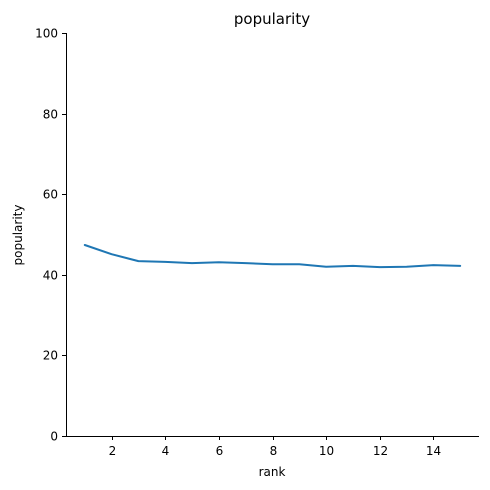 The image size is (490, 490). What do you see at coordinates (50, 276) in the screenshot?
I see `y-tick-label: 40` at bounding box center [50, 276].